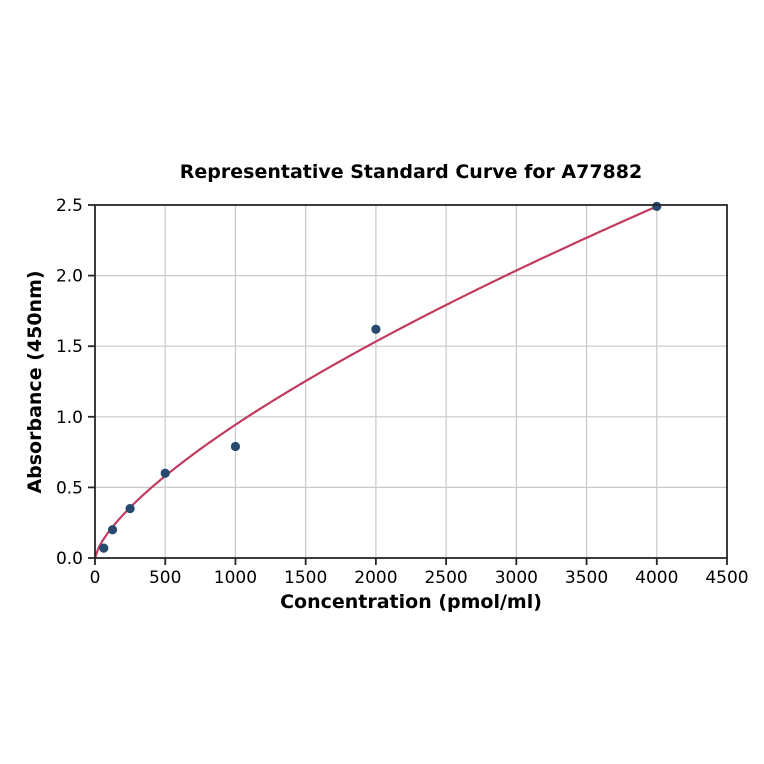 The height and width of the screenshot is (764, 764). What do you see at coordinates (445, 578) in the screenshot?
I see `x-tick-label: 2500` at bounding box center [445, 578].